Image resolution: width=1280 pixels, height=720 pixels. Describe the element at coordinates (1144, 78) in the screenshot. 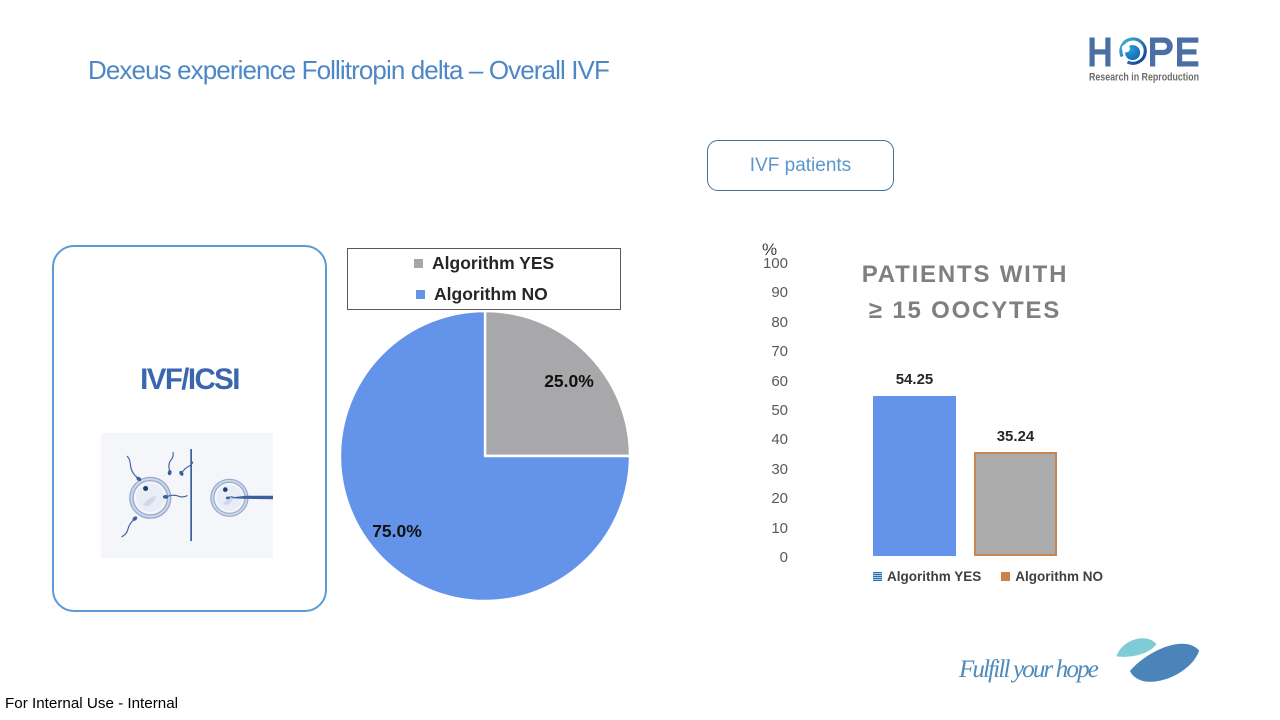

I see `svg-text: Research in Reproduction` at that location.